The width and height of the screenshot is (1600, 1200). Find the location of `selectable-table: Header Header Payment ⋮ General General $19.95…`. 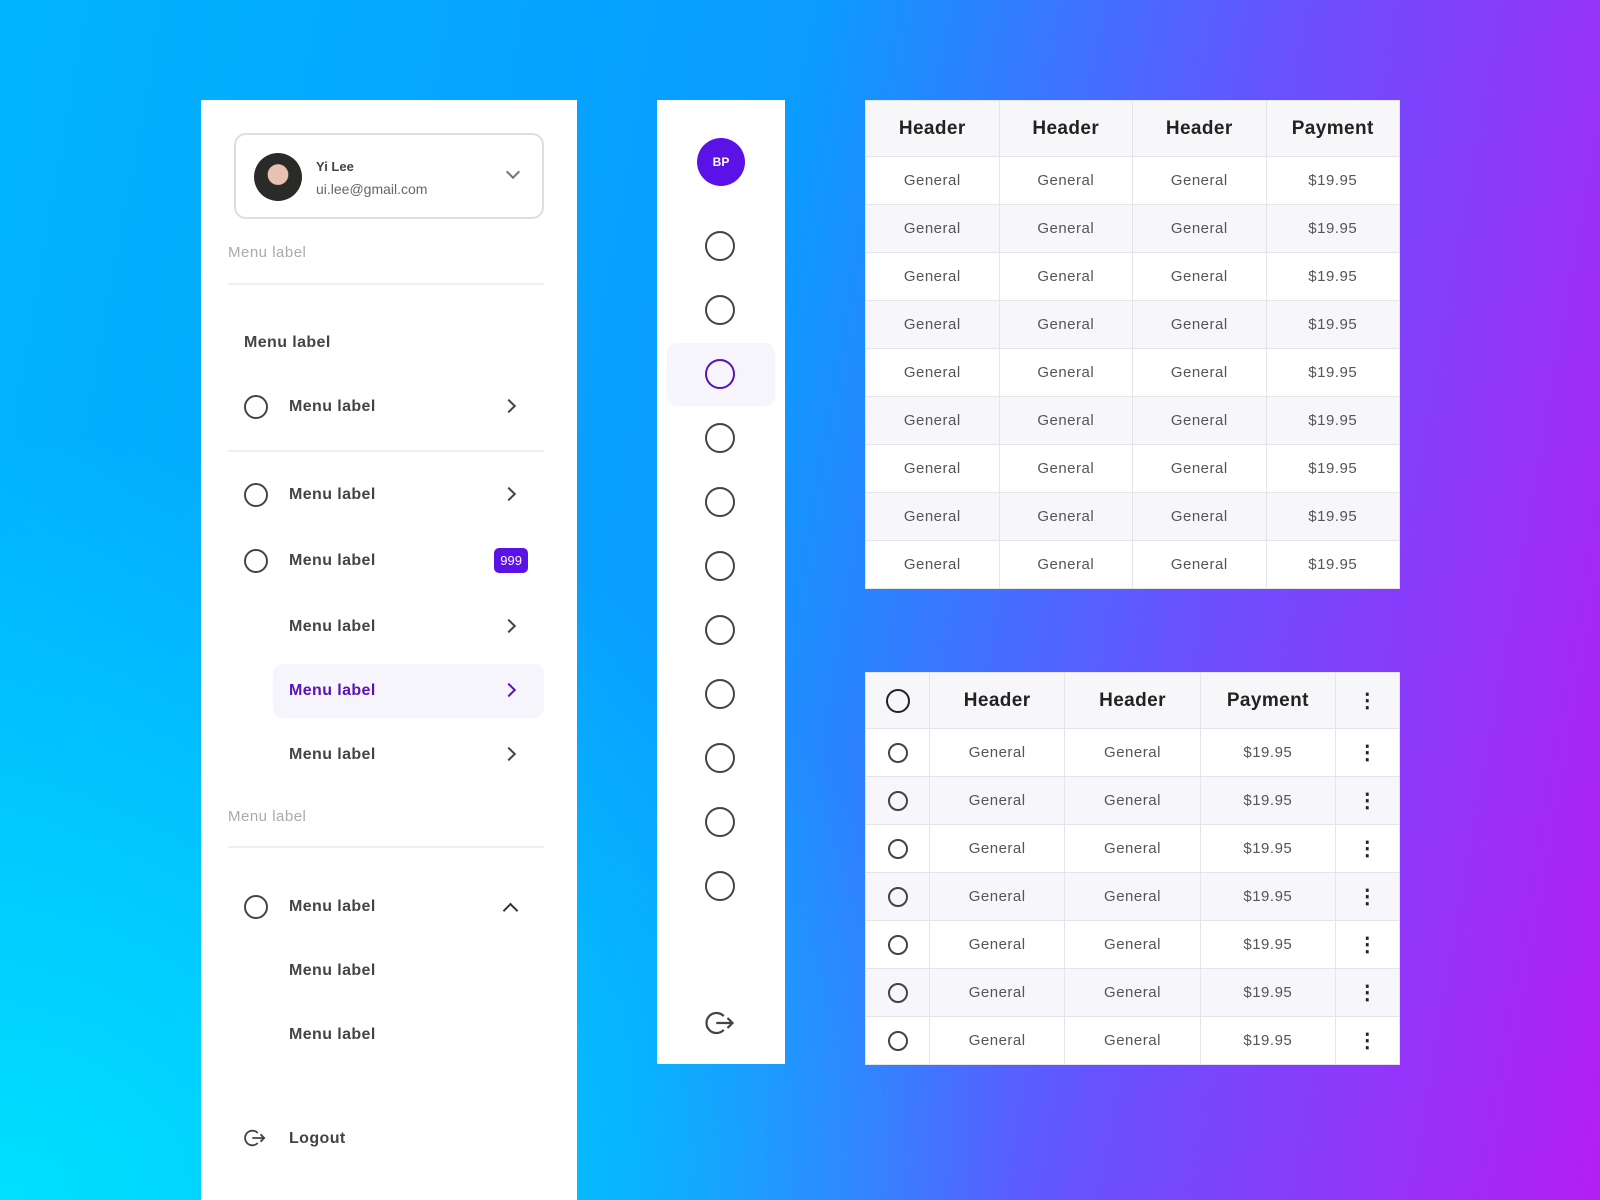

selectable-table: Header Header Payment ⋮ General General $19.95… is located at coordinates (1132, 868).